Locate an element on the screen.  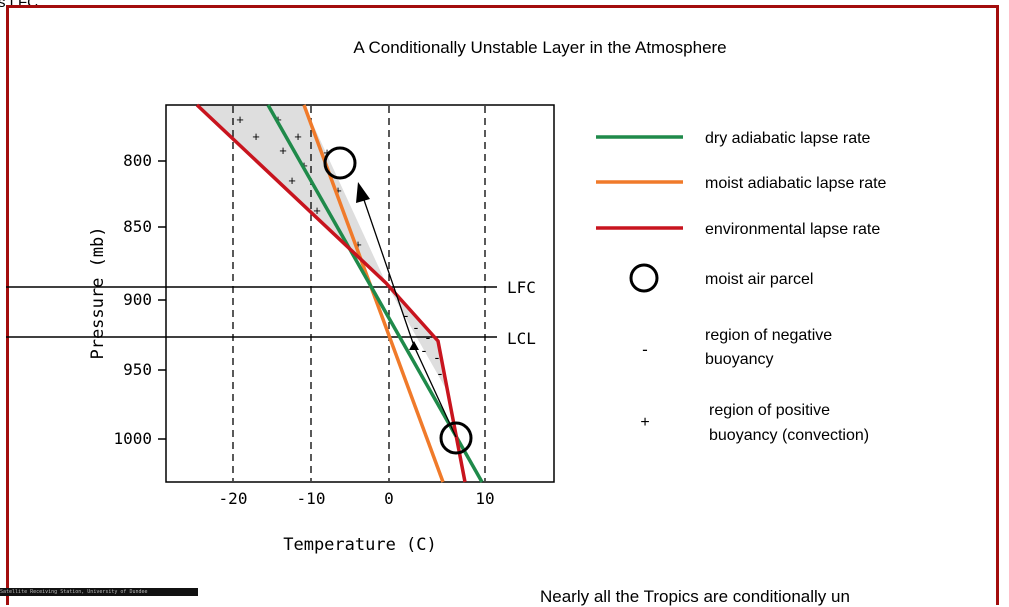
air-parcel-circle-lower is located at coordinates (456, 438).